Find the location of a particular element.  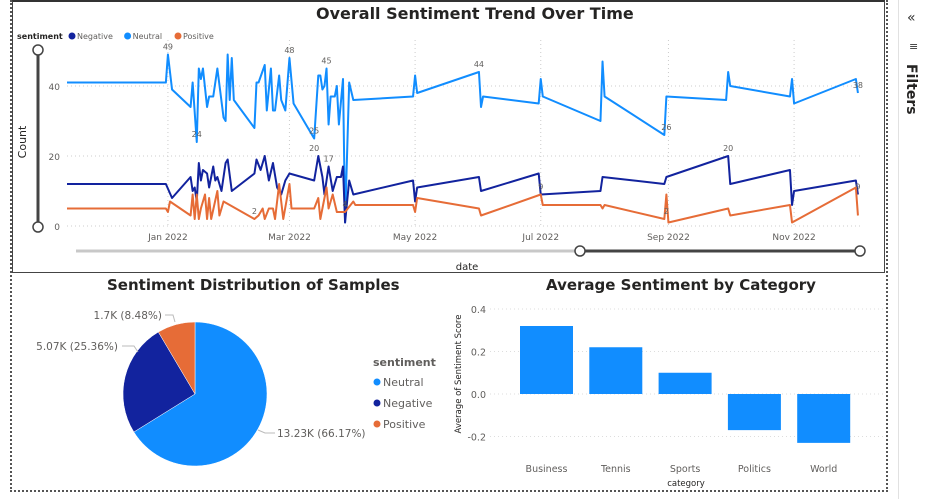

filter-icon: ≡ is located at coordinates (914, 46).